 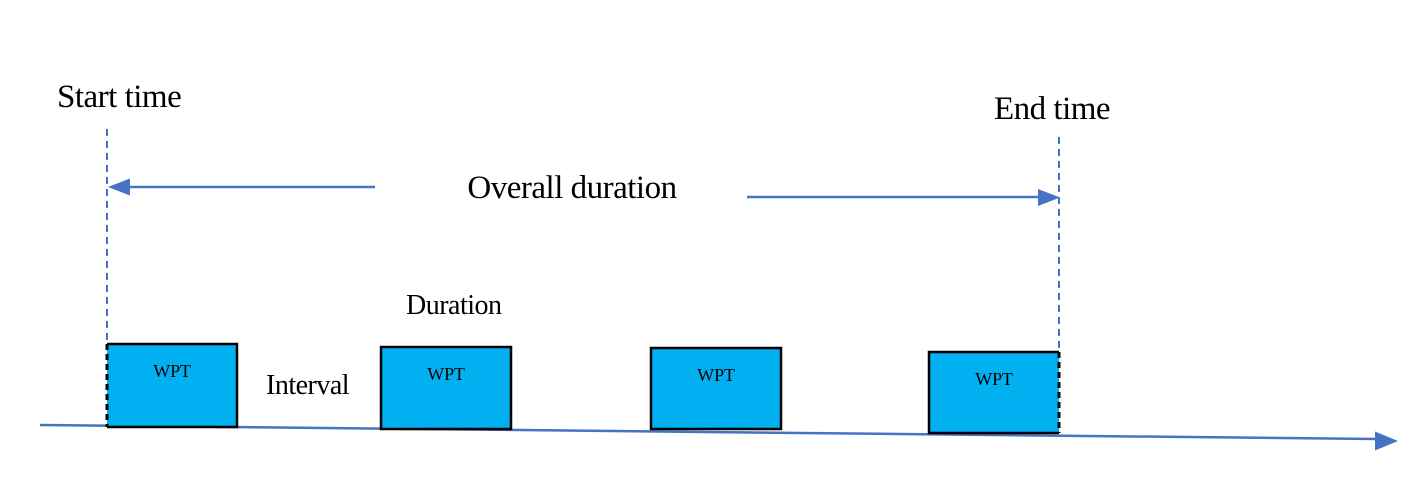 I want to click on right-arrowhead-icon, so click(x=1049, y=197).